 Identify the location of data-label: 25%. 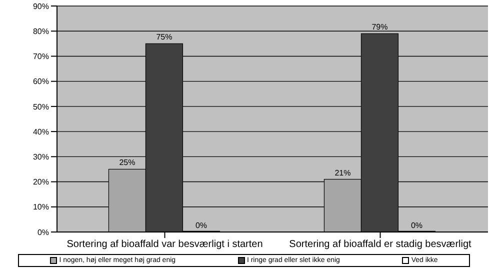
(127, 163).